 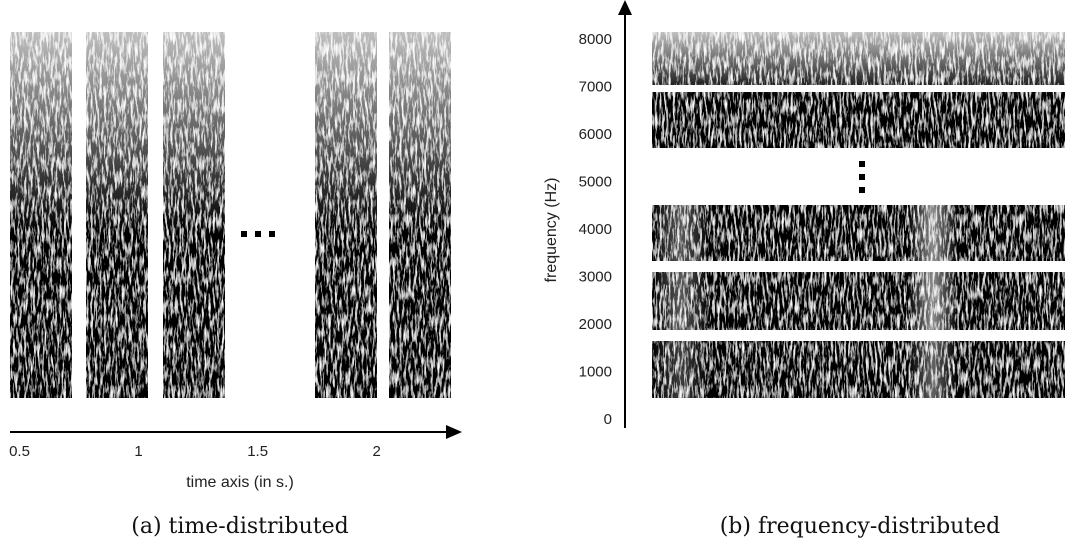 What do you see at coordinates (551, 230) in the screenshot?
I see `axis-label: frequency (Hz)` at bounding box center [551, 230].